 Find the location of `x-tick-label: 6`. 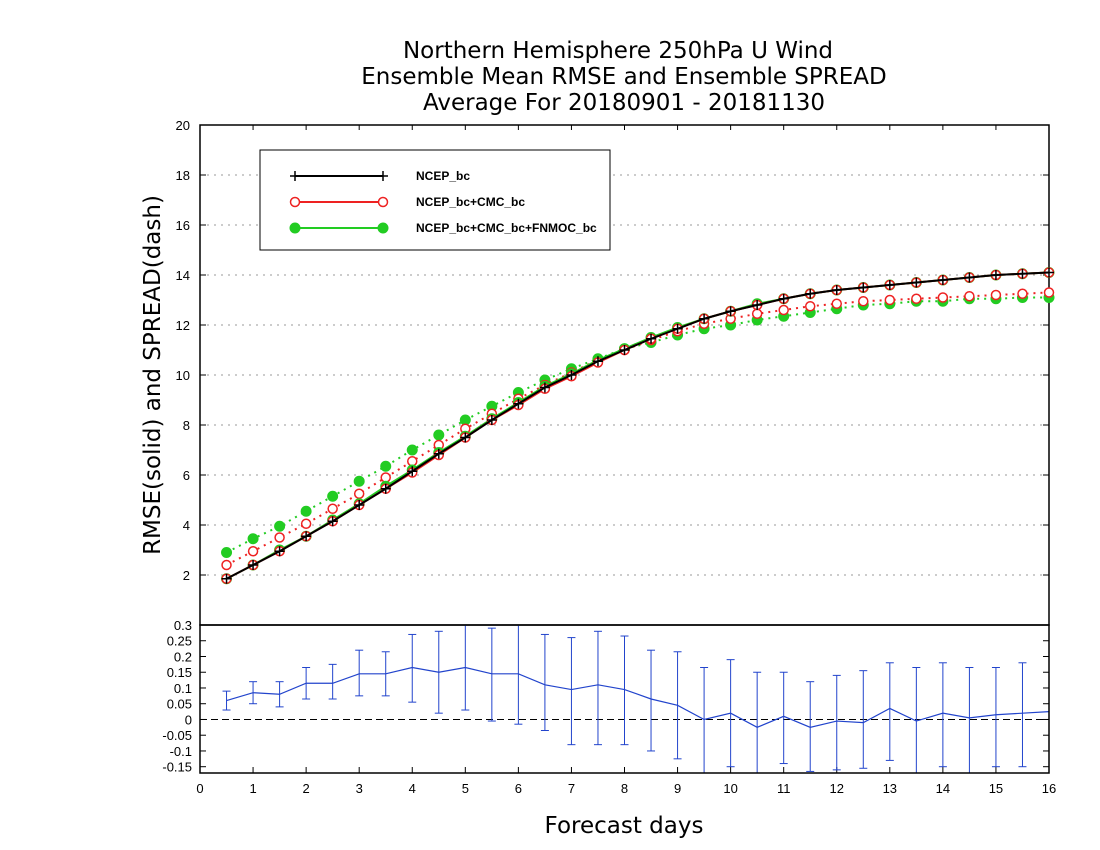

x-tick-label: 6 is located at coordinates (518, 788).